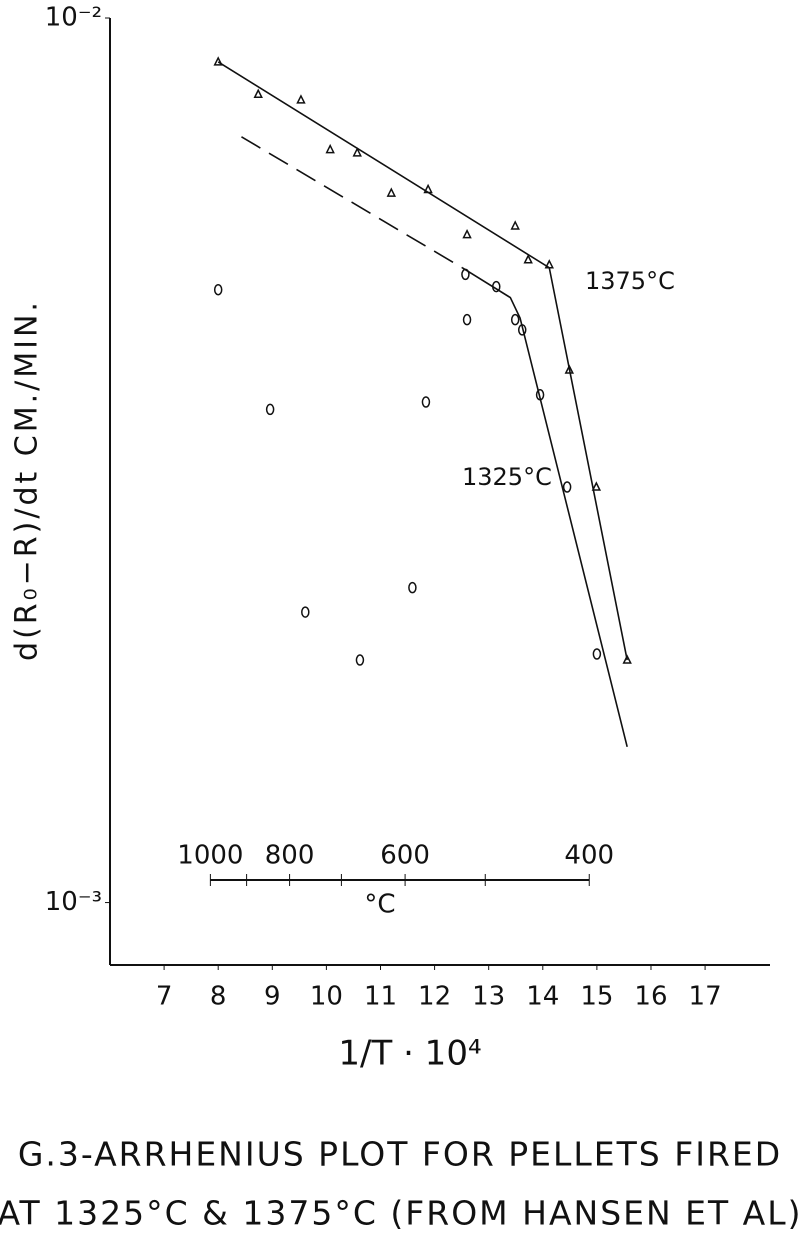 This screenshot has width=800, height=1244. What do you see at coordinates (272, 997) in the screenshot?
I see `x-tick-label: 9` at bounding box center [272, 997].